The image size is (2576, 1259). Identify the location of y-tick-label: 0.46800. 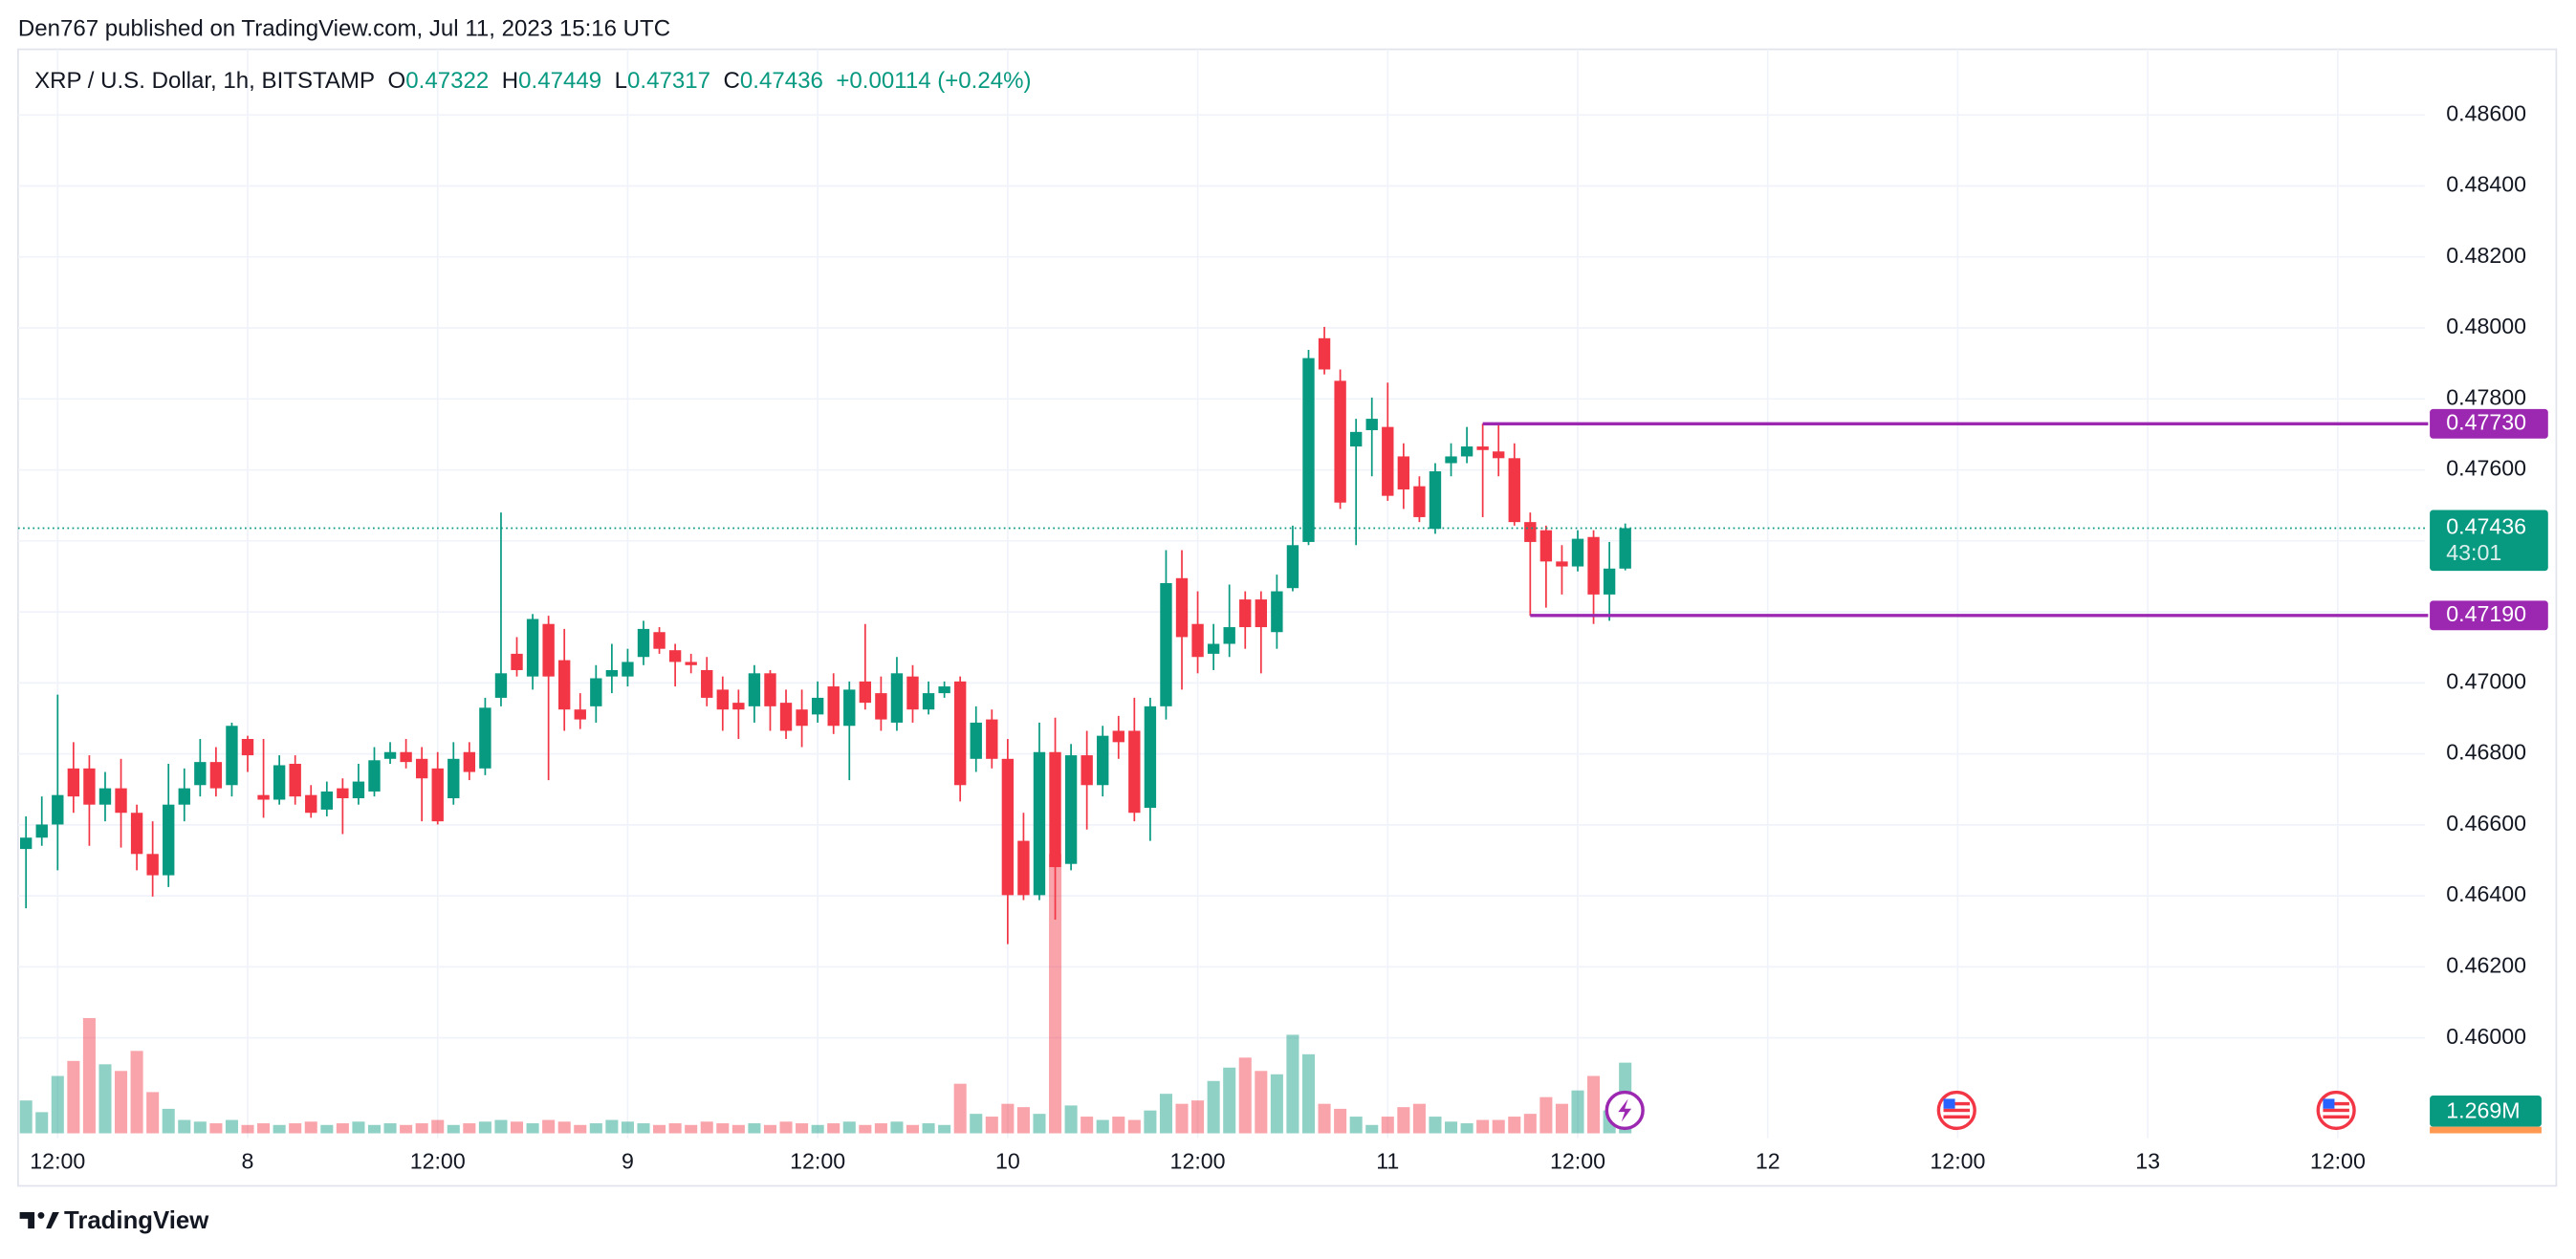
(2486, 753).